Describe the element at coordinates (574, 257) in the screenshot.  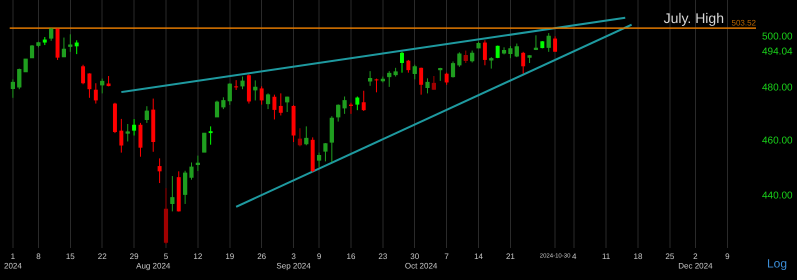
I see `x-tick-label: 4` at that location.